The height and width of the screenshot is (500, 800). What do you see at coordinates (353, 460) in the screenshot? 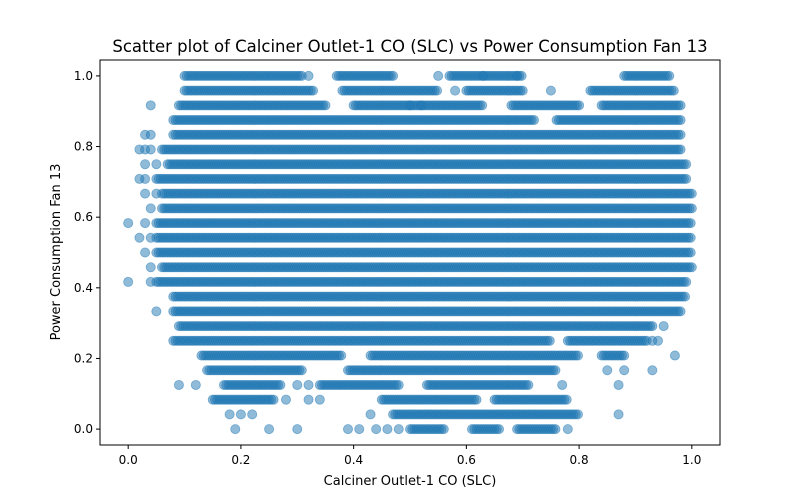
I see `x-tick-label: 0.4` at bounding box center [353, 460].